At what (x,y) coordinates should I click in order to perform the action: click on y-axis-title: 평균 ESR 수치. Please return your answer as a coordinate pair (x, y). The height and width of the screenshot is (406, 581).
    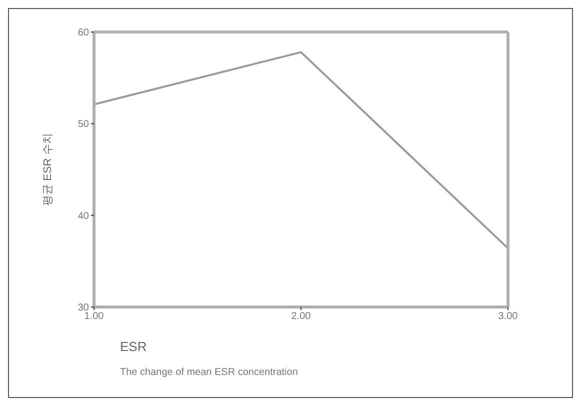
    Looking at the image, I should click on (48, 169).